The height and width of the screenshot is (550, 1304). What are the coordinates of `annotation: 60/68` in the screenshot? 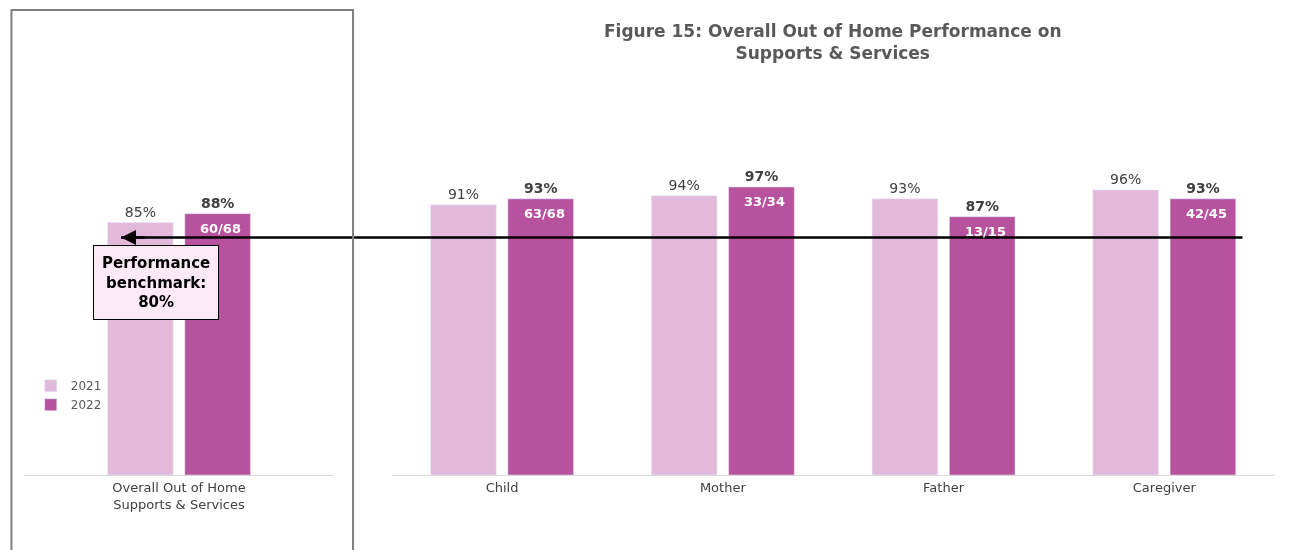 It's located at (220, 228).